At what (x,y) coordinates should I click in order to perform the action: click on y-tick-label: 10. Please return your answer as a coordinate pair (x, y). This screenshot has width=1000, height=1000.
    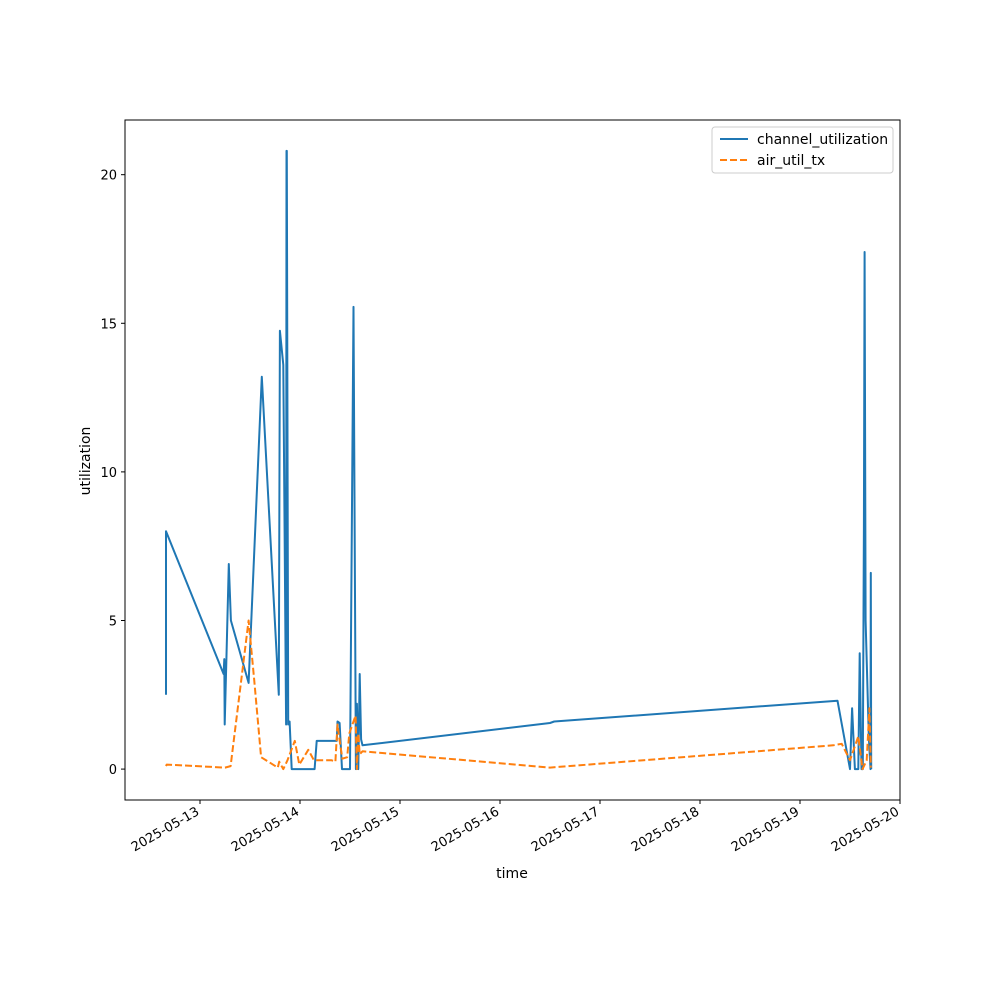
    Looking at the image, I should click on (108, 473).